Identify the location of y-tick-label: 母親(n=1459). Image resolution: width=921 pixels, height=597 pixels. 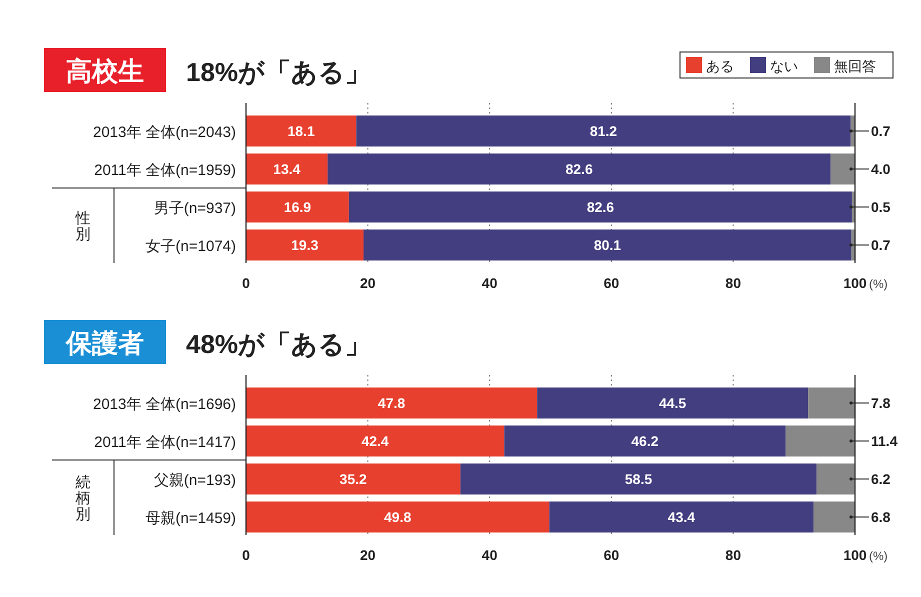
(191, 518).